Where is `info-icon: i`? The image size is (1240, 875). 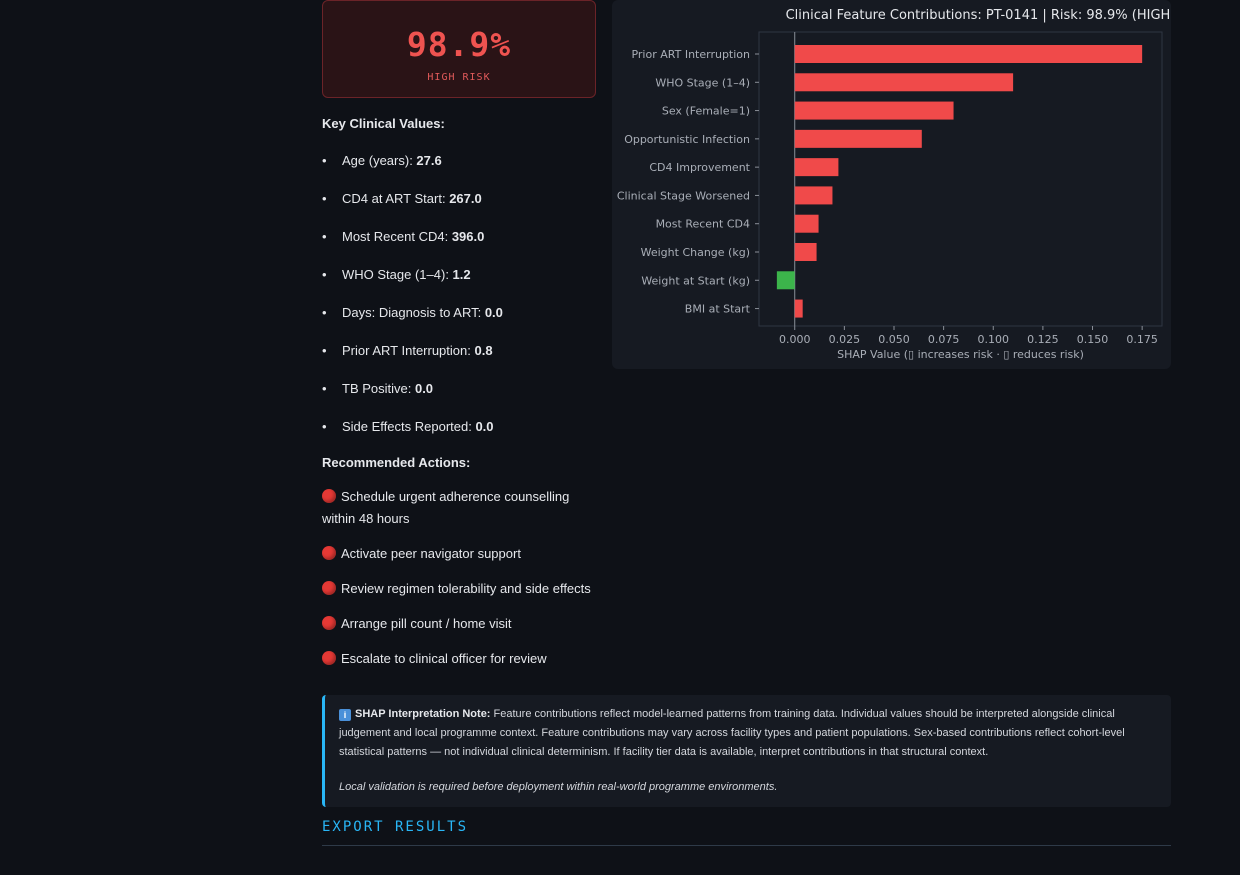
info-icon: i is located at coordinates (345, 715).